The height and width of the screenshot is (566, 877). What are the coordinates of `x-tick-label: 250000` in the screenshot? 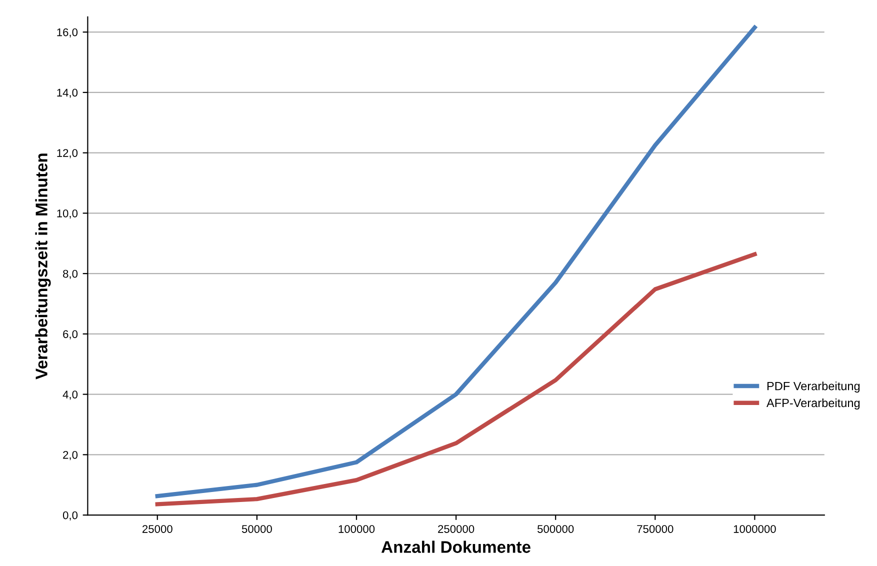 It's located at (456, 529).